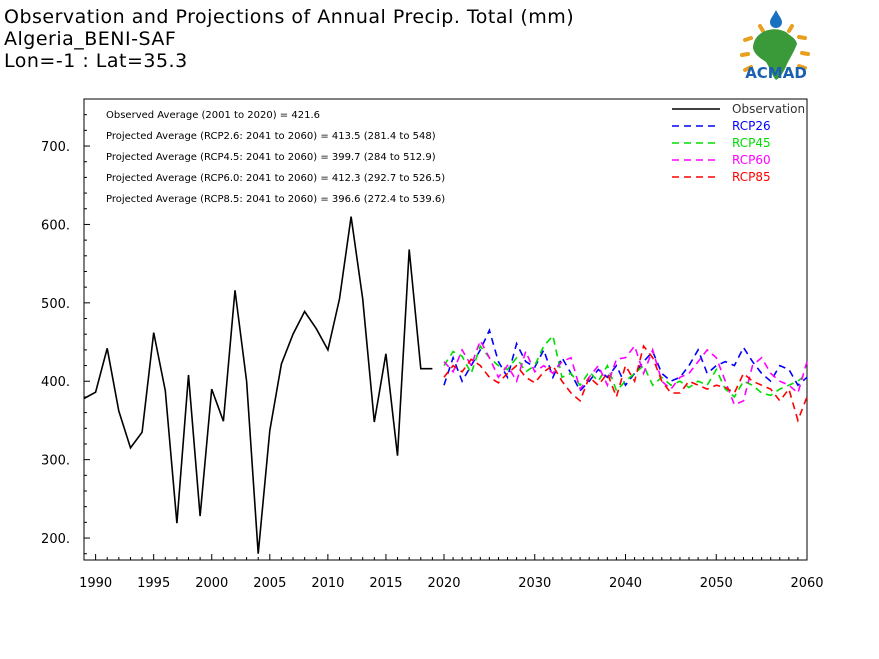 The height and width of the screenshot is (659, 879). I want to click on x-tick-label: 2040, so click(625, 583).